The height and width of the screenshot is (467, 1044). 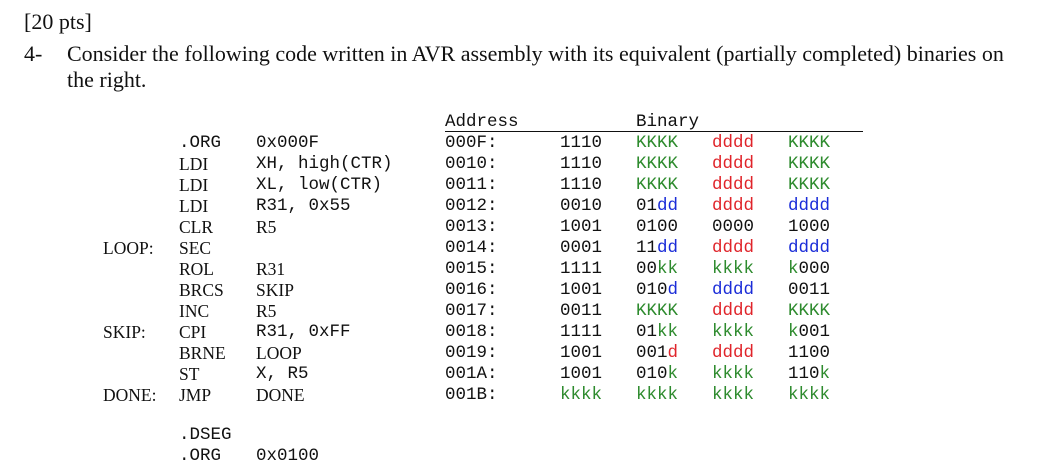 I want to click on binary-nibble: 11dd, so click(x=657, y=248).